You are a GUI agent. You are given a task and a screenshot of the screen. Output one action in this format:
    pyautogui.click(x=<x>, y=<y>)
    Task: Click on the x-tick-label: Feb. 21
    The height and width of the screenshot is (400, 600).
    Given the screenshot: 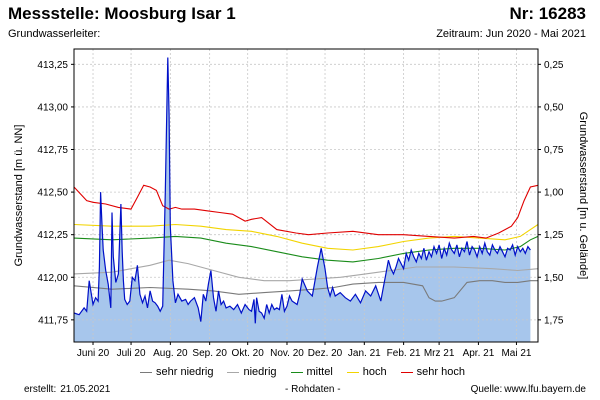 What is the action you would take?
    pyautogui.click(x=404, y=353)
    